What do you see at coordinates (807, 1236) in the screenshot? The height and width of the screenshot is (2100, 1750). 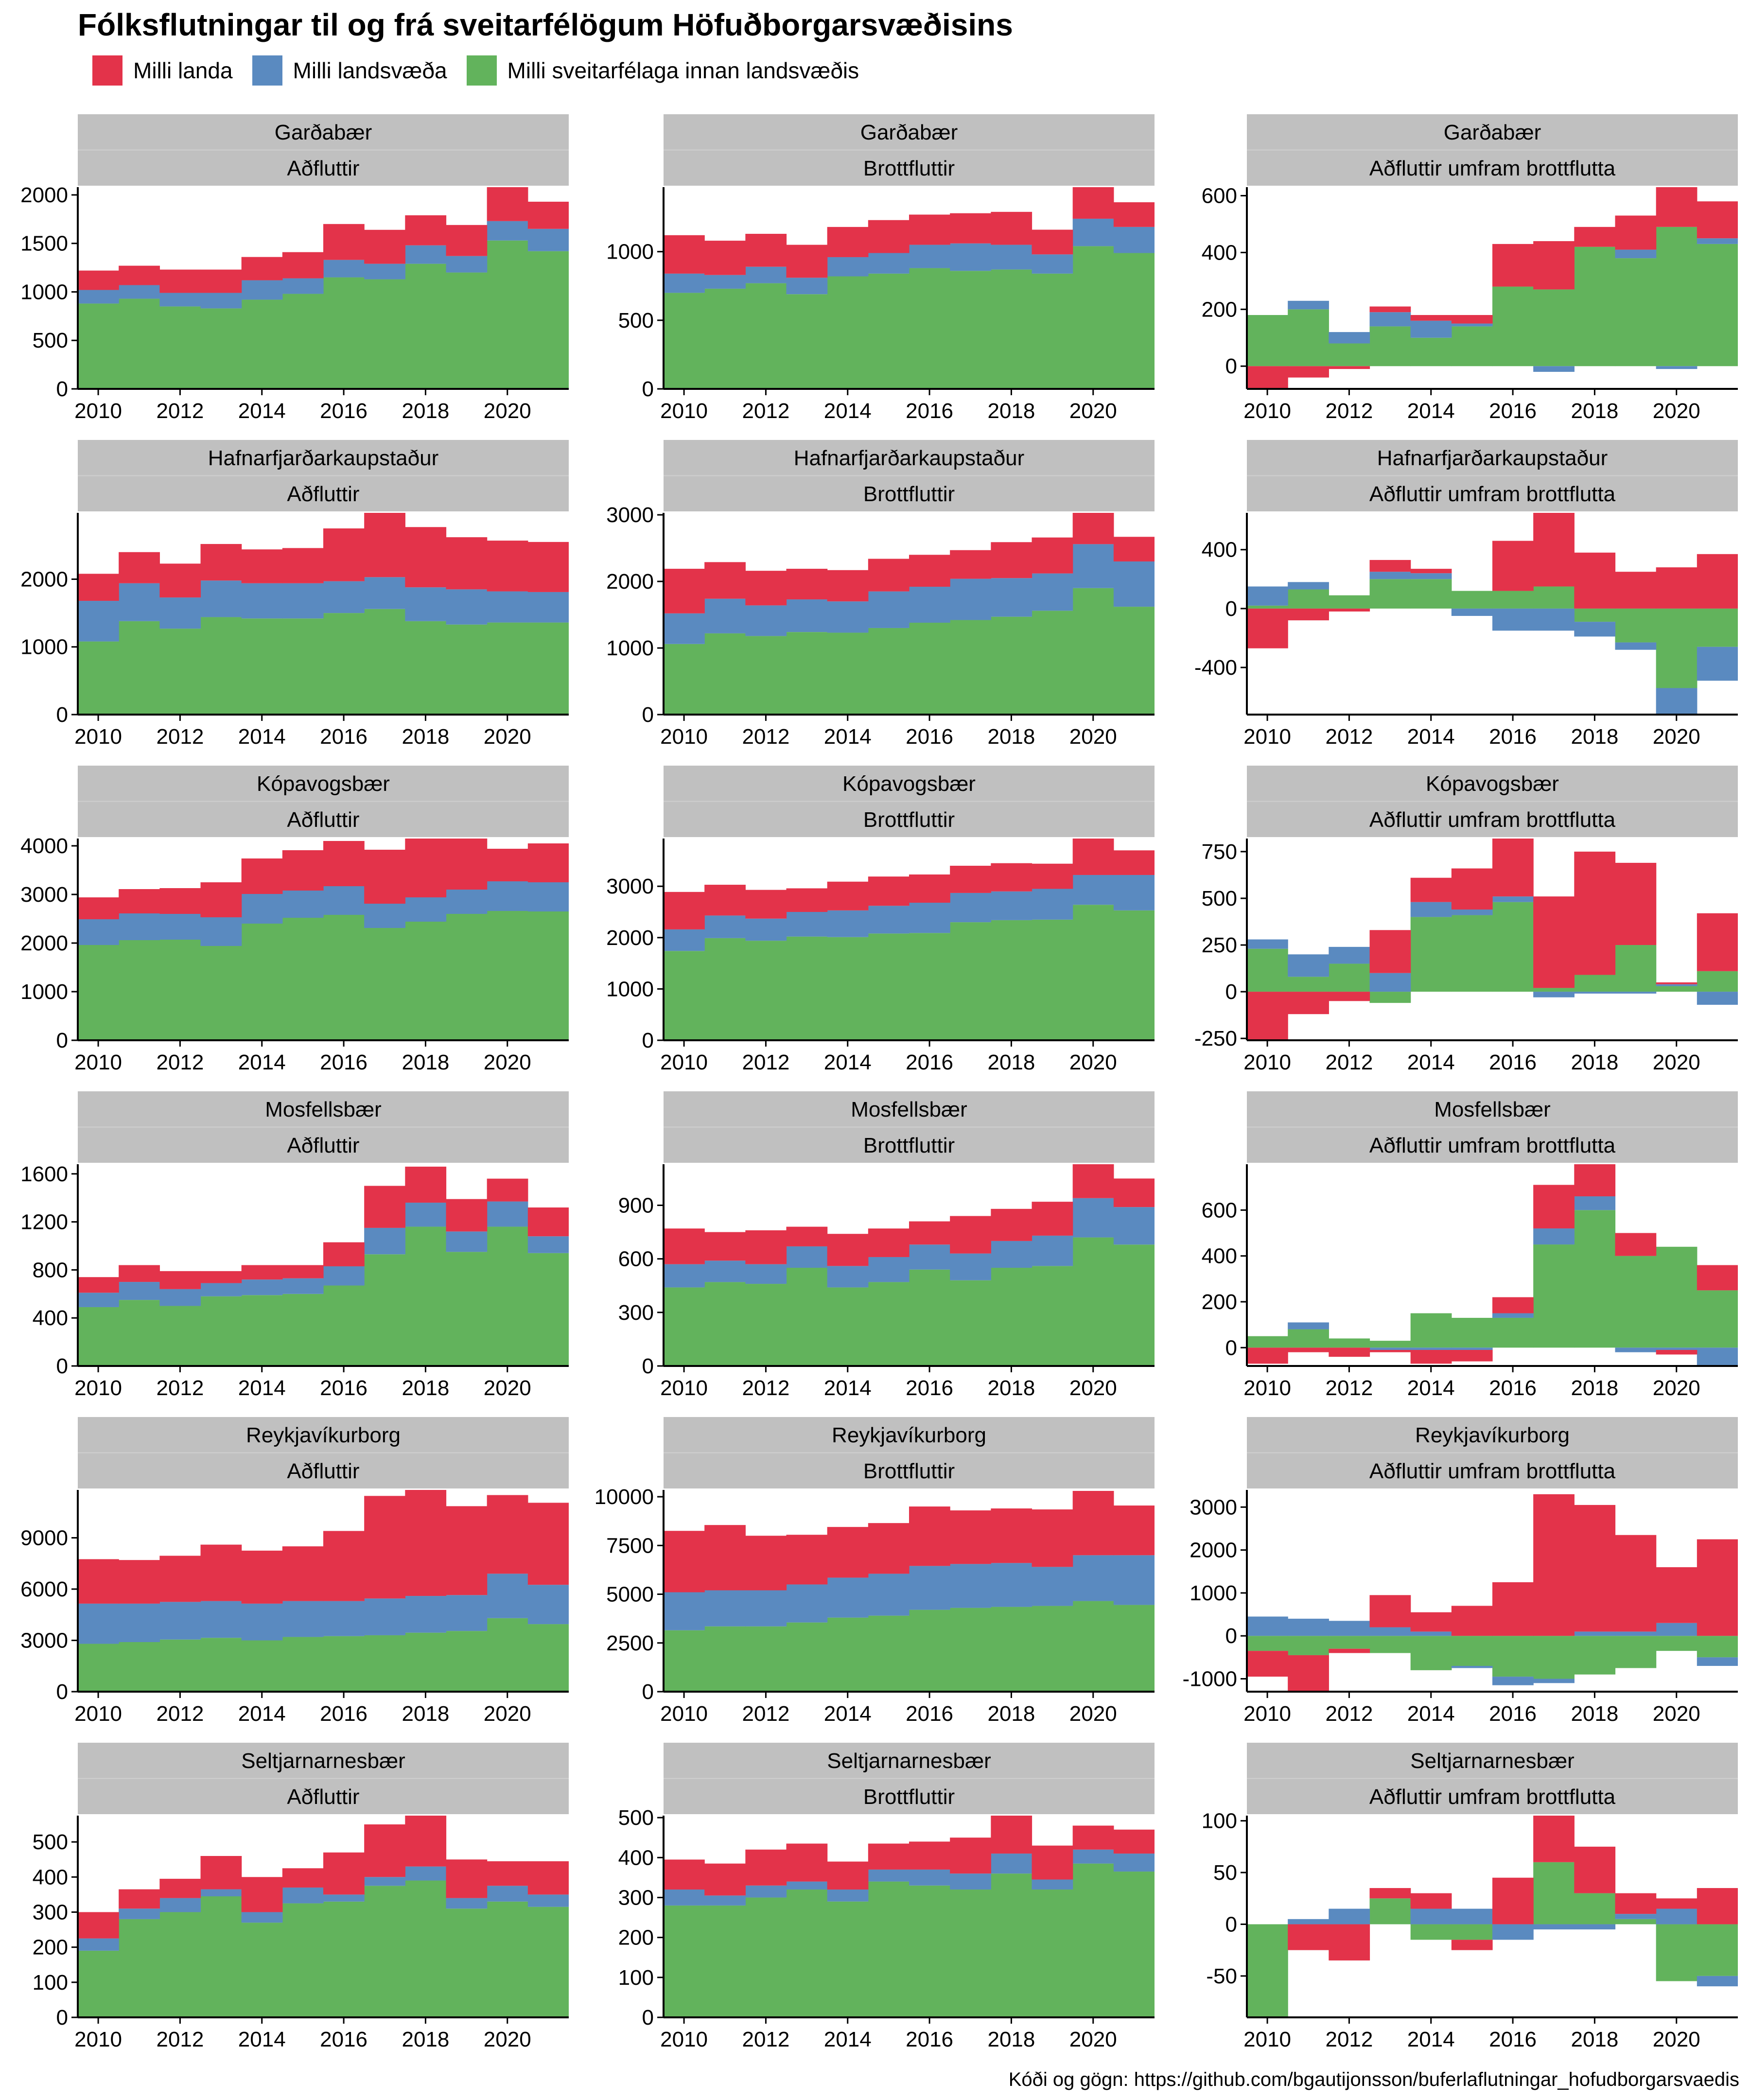 I see `area-segment-milli-landa-2013` at bounding box center [807, 1236].